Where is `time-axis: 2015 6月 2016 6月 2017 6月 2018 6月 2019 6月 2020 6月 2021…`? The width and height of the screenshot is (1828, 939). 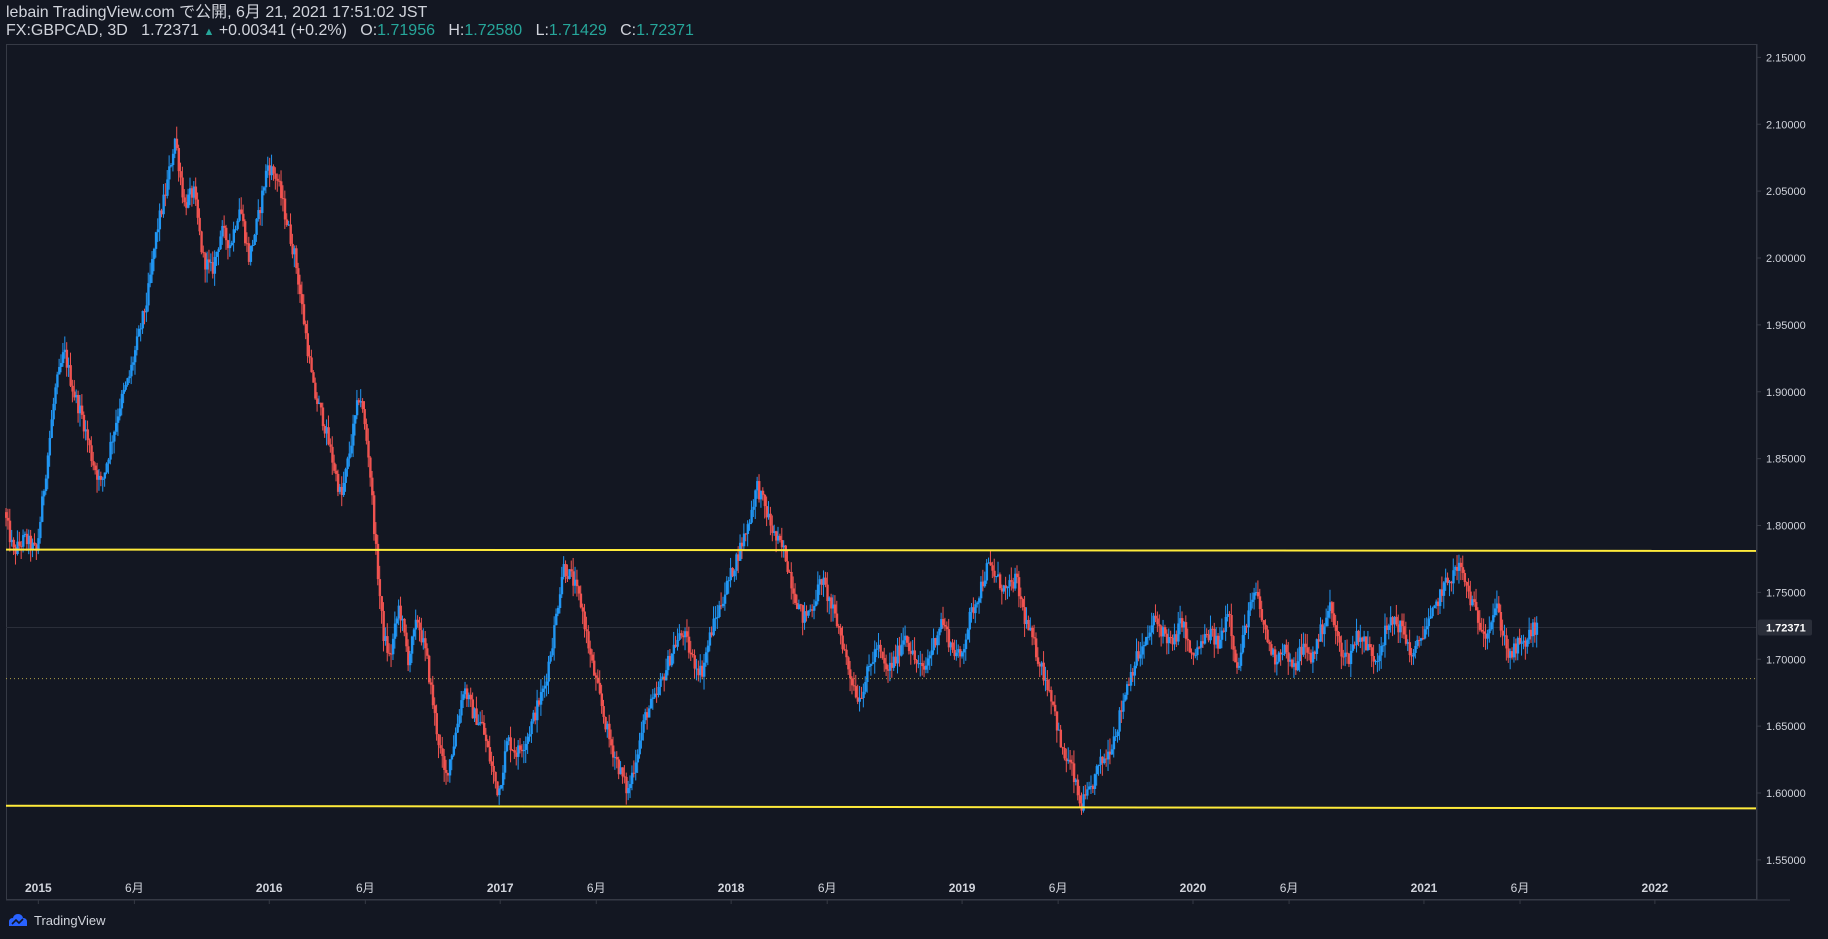 time-axis: 2015 6月 2016 6月 2017 6月 2018 6月 2019 6月 2020 6月 2021… is located at coordinates (847, 892).